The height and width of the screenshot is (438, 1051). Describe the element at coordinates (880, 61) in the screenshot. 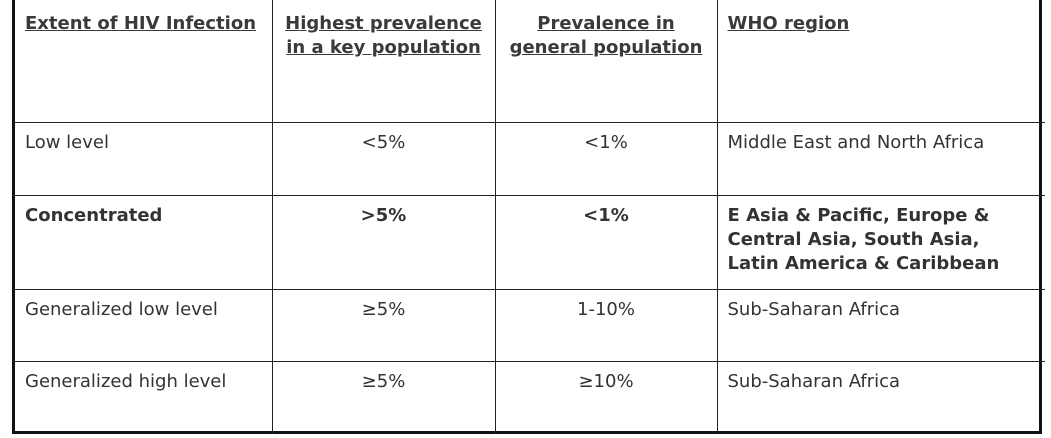

I see `header-who-region: WHO region` at that location.